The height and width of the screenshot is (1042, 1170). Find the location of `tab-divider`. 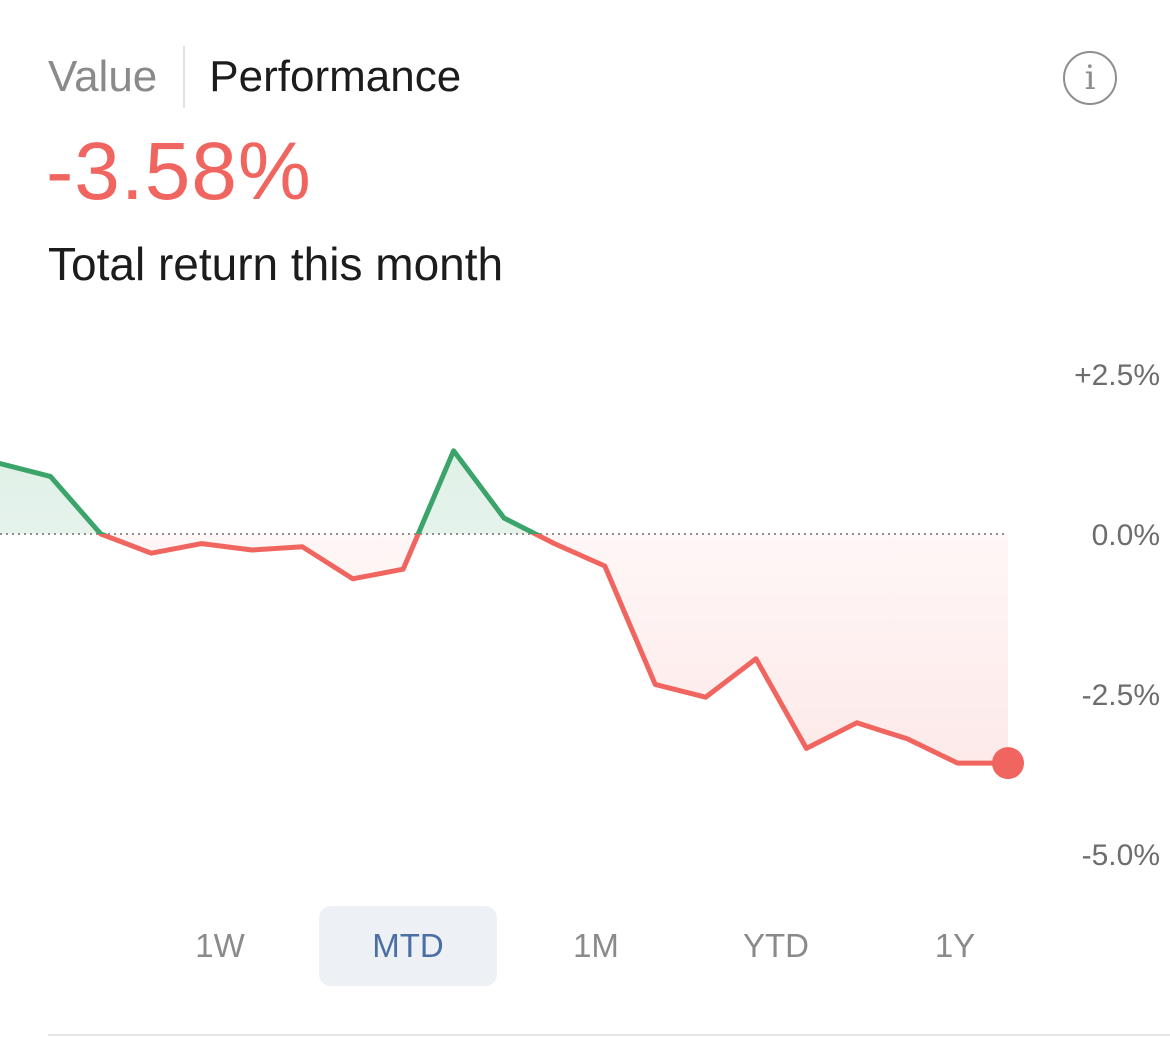

tab-divider is located at coordinates (184, 77).